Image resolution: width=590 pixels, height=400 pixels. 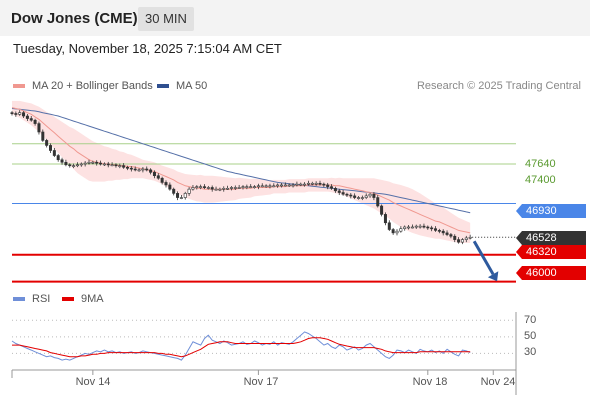 I want to click on rsi-line, so click(x=241, y=346).